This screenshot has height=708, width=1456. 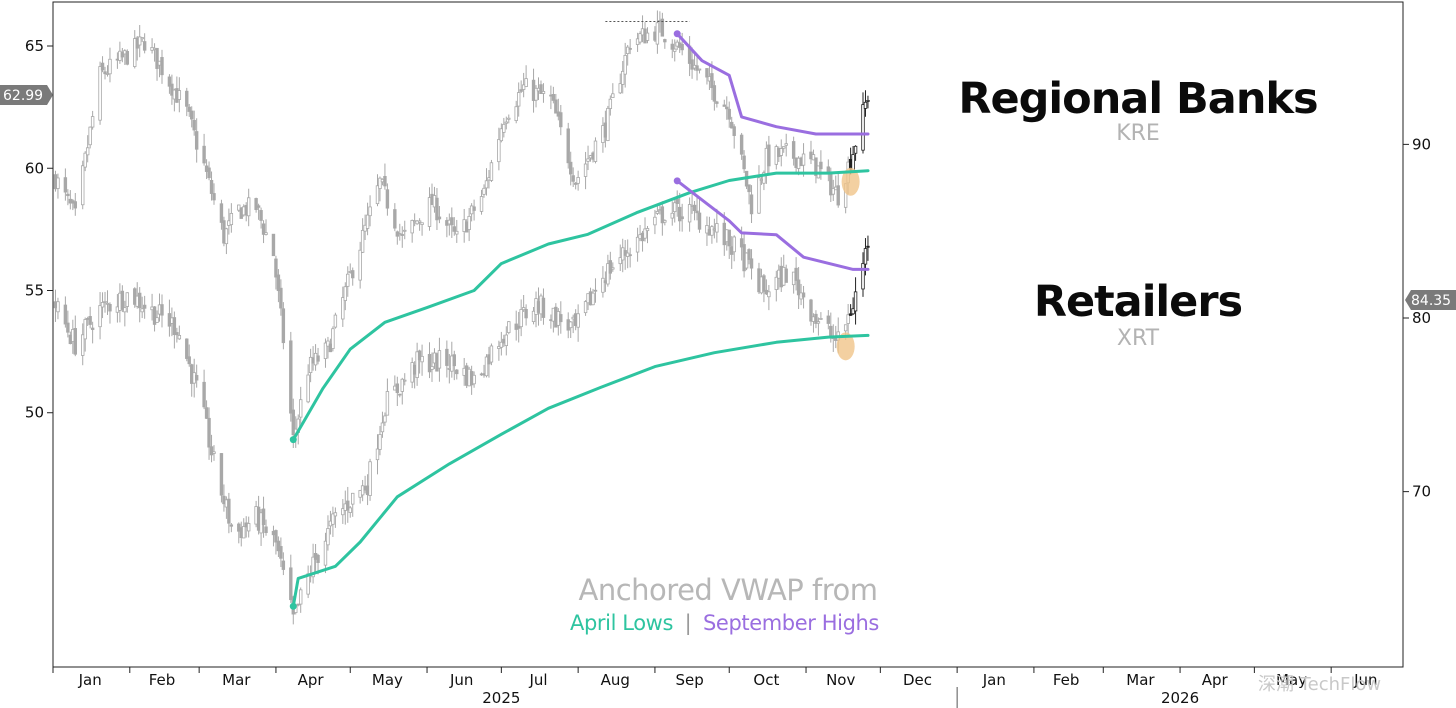 What do you see at coordinates (23, 96) in the screenshot?
I see `last-price-kre: 62.99` at bounding box center [23, 96].